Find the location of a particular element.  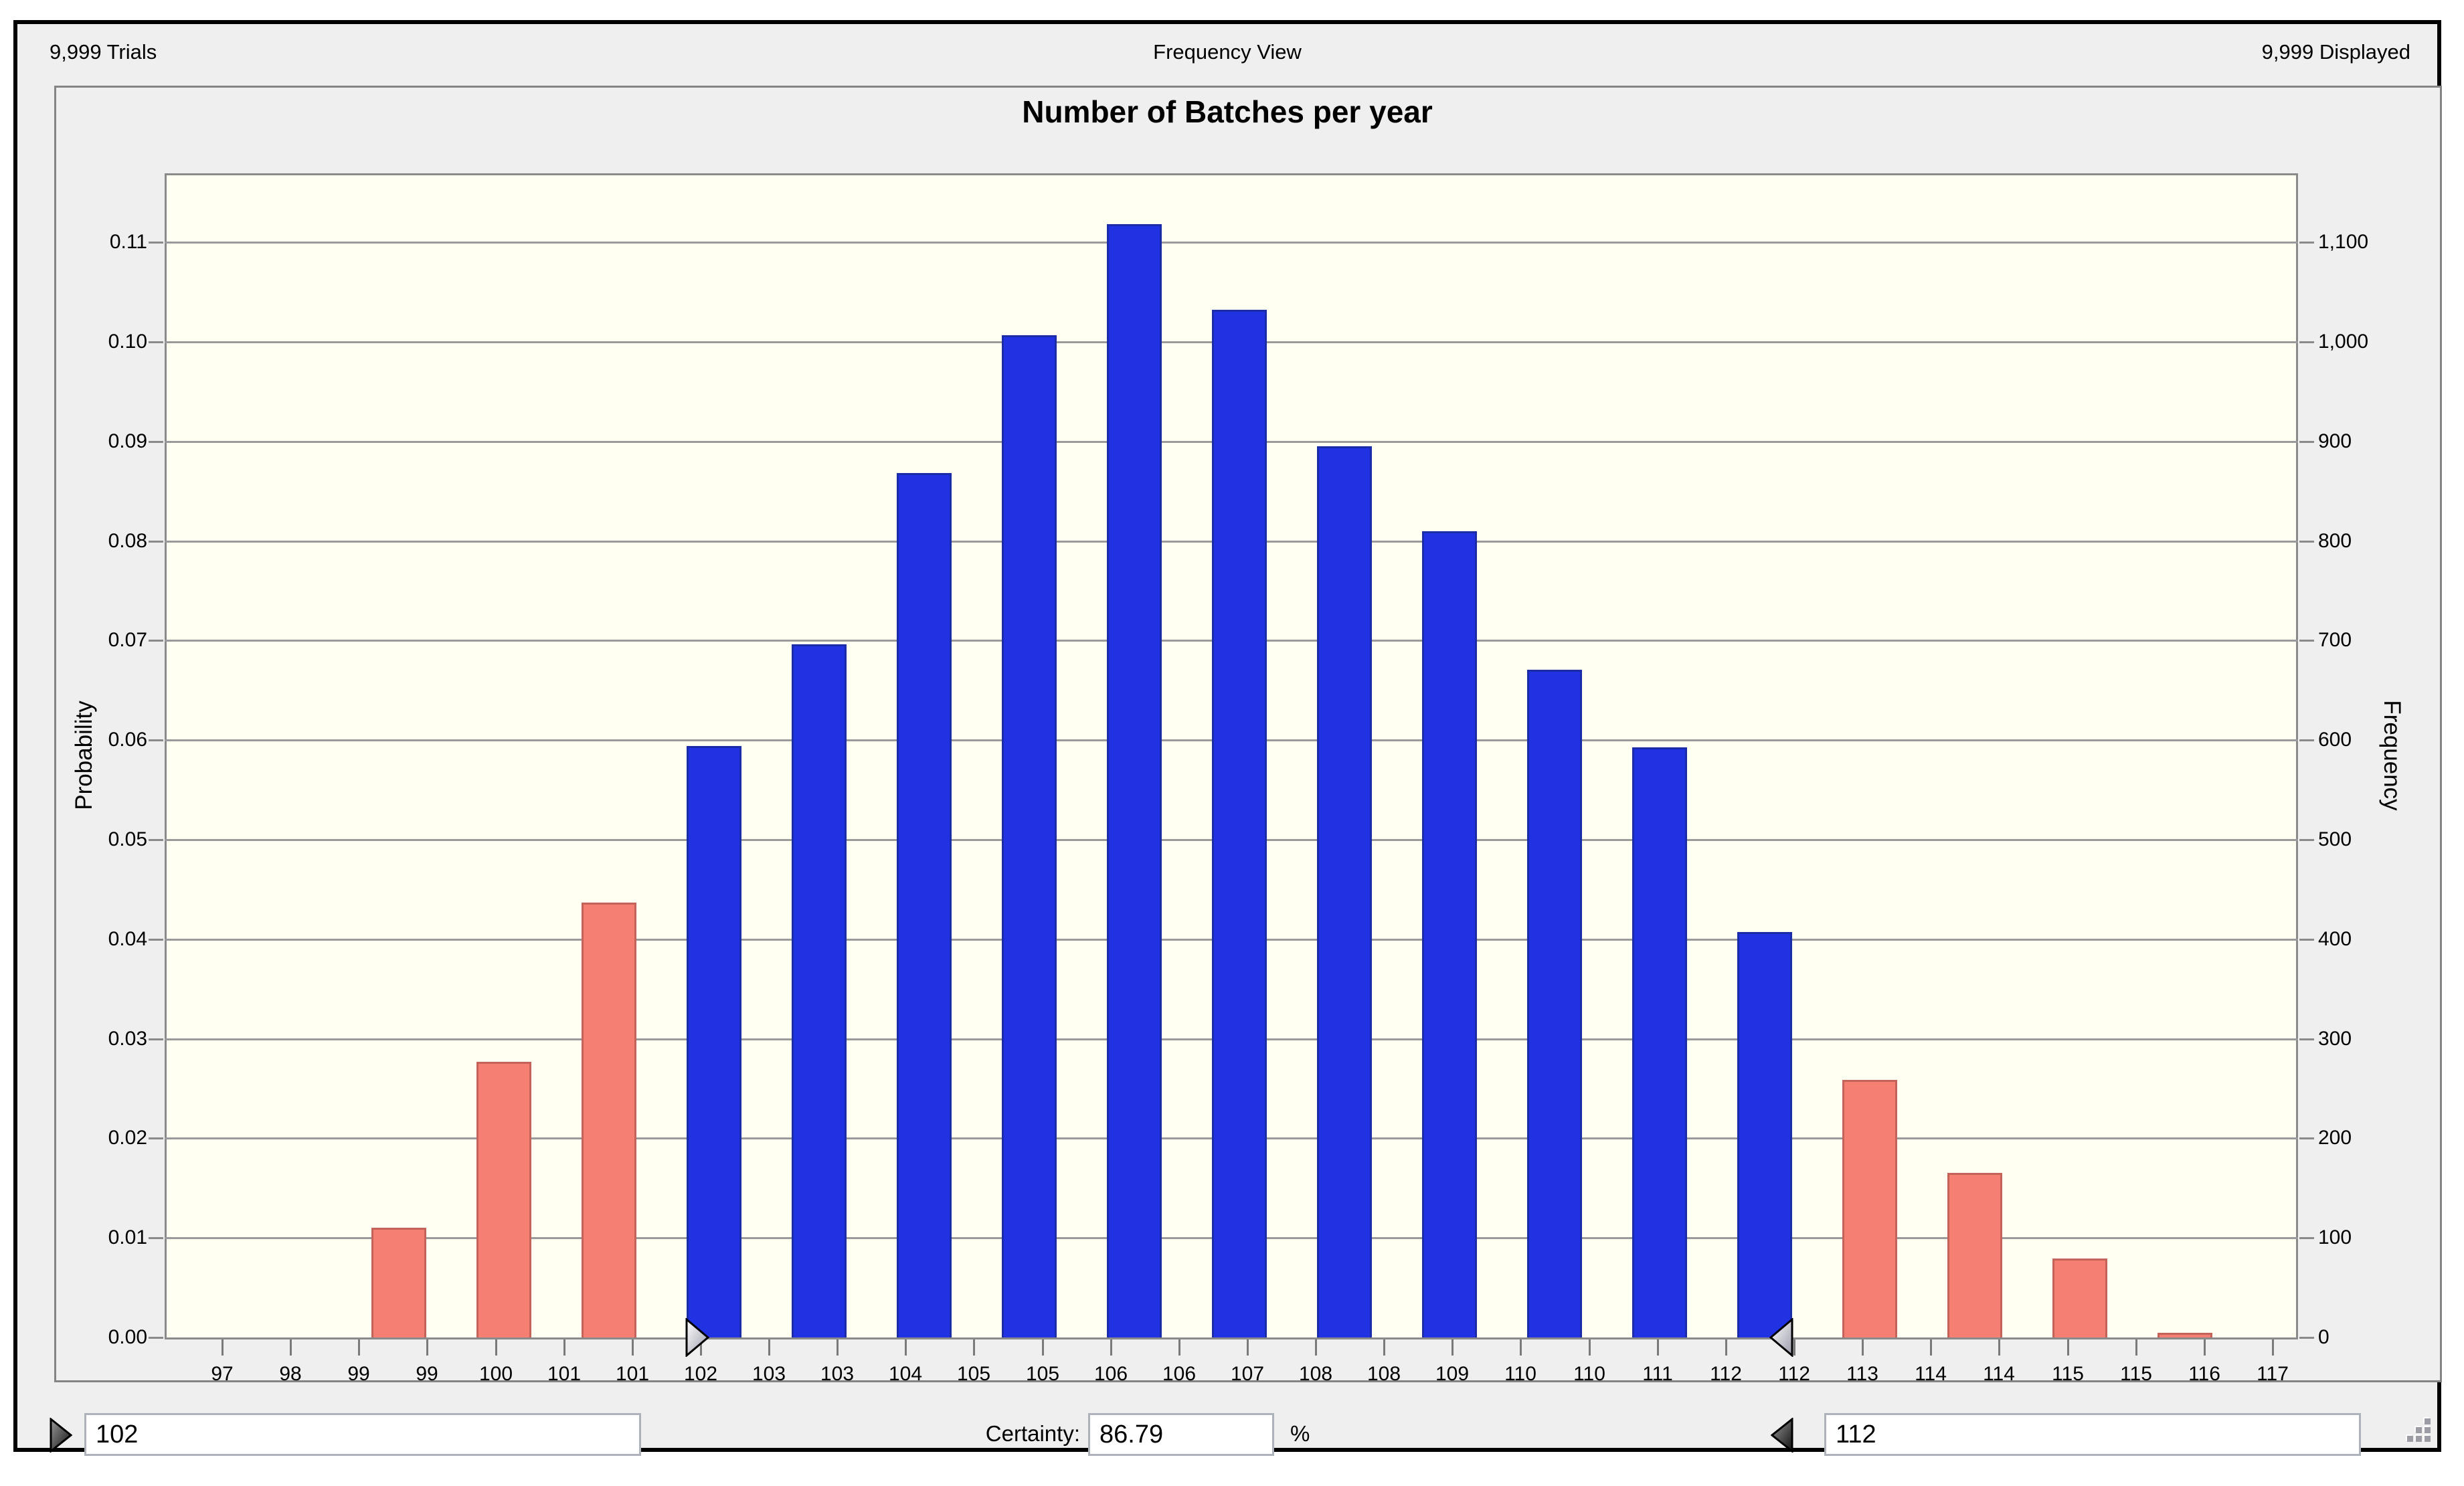

x-tick-label: 107 is located at coordinates (1247, 1374).